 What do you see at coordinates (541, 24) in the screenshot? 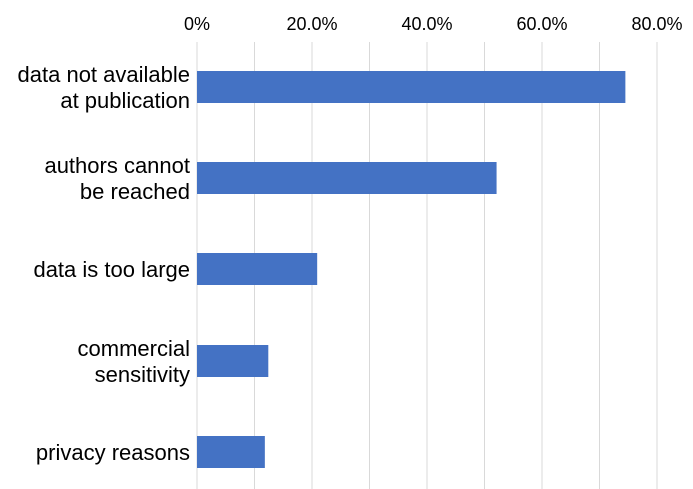
I see `x-tick-label: 60.0%` at bounding box center [541, 24].